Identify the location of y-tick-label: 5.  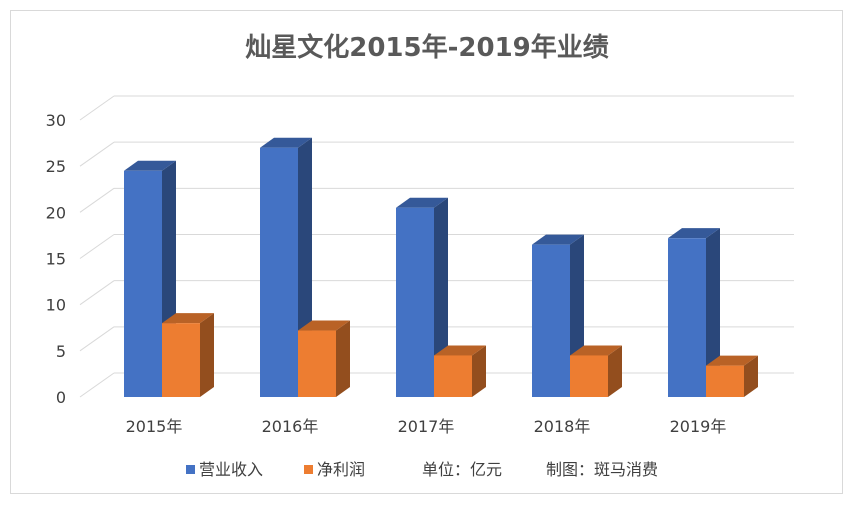
(61, 351).